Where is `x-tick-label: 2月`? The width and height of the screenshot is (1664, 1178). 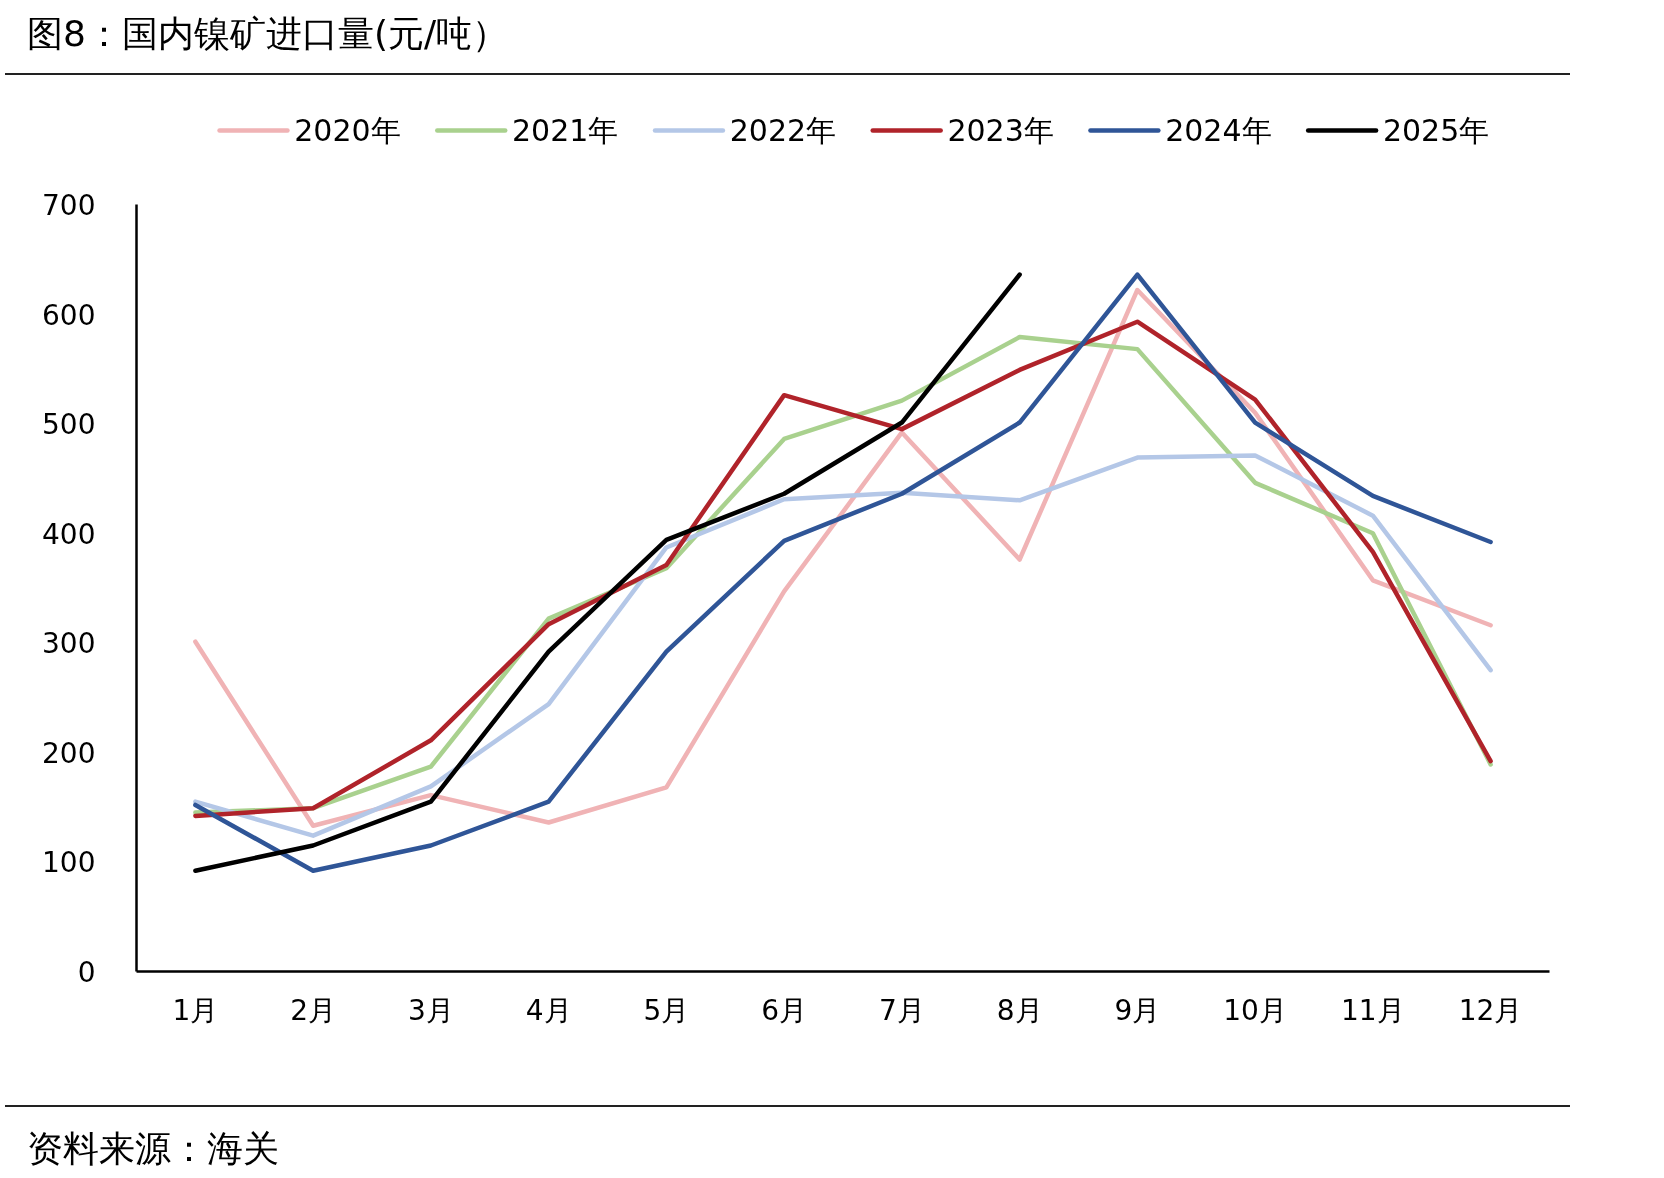
x-tick-label: 2月 is located at coordinates (313, 1010).